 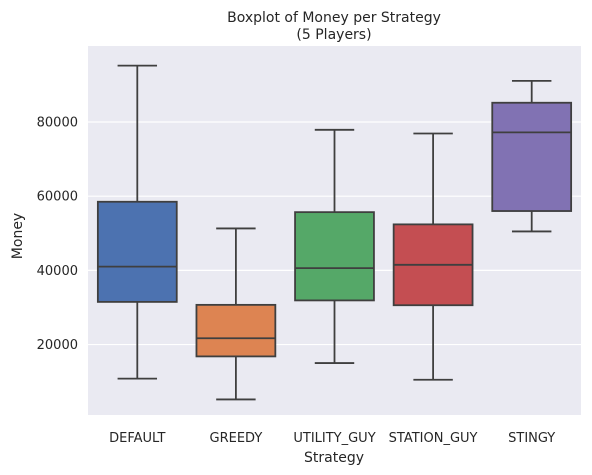 I want to click on x-tick-label: UTILITY_GUY, so click(x=334, y=438).